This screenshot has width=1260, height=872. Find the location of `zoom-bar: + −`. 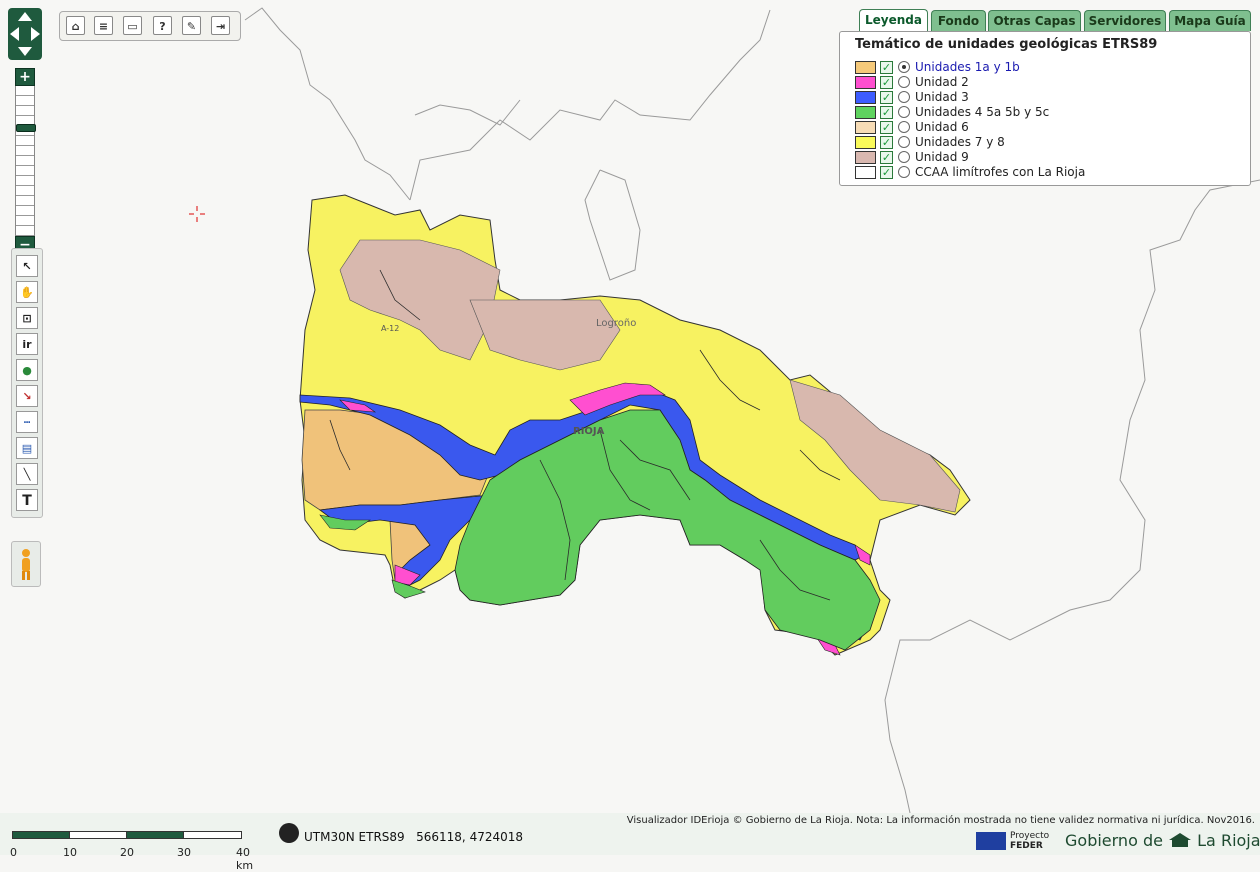

zoom-bar: + − is located at coordinates (25, 161).